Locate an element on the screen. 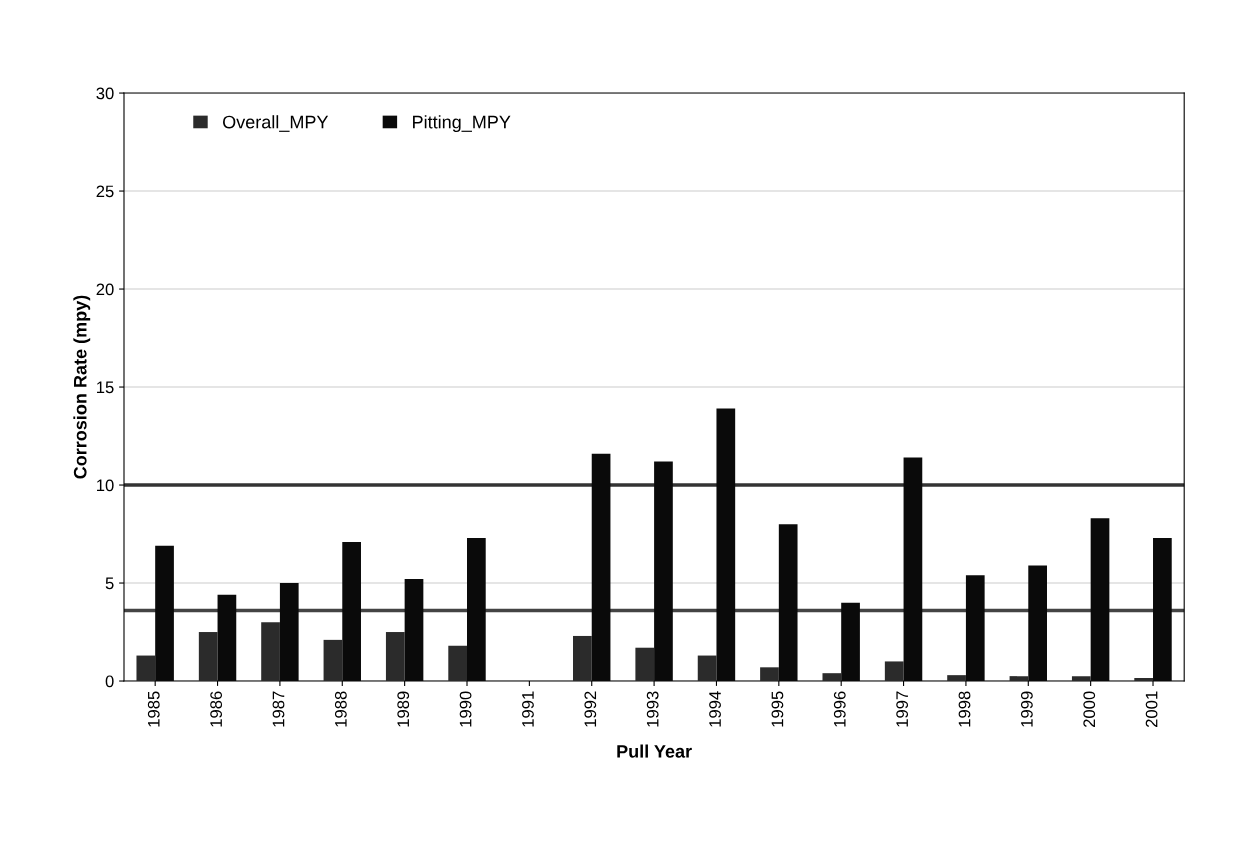  x-tick-label: 1985 is located at coordinates (153, 709).